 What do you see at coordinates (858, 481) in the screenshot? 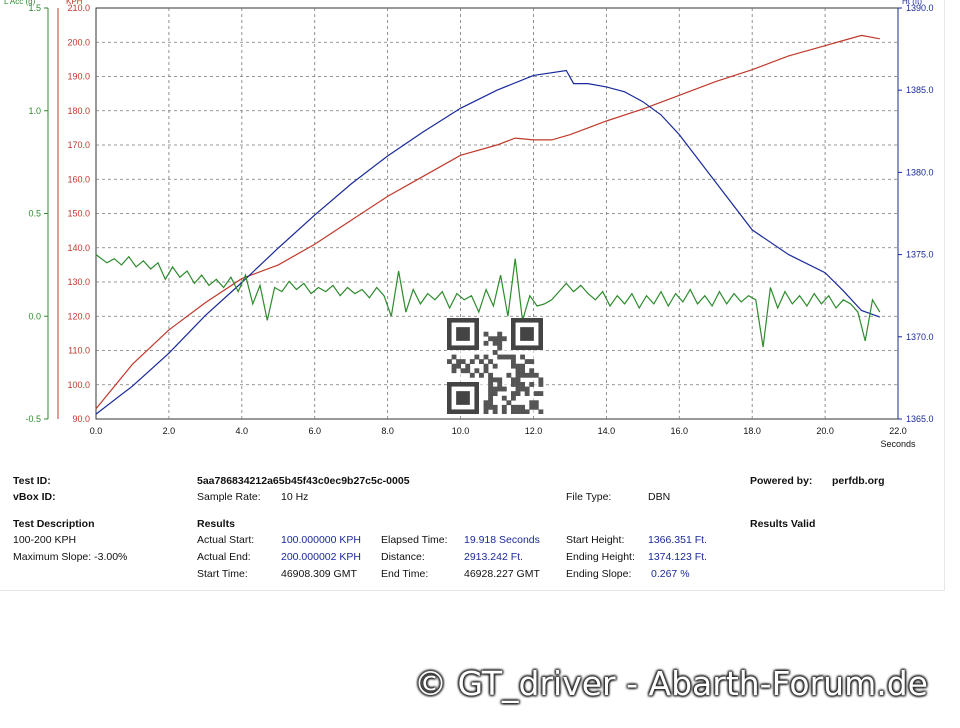
I see `powered-by-value: perfdb.org` at bounding box center [858, 481].